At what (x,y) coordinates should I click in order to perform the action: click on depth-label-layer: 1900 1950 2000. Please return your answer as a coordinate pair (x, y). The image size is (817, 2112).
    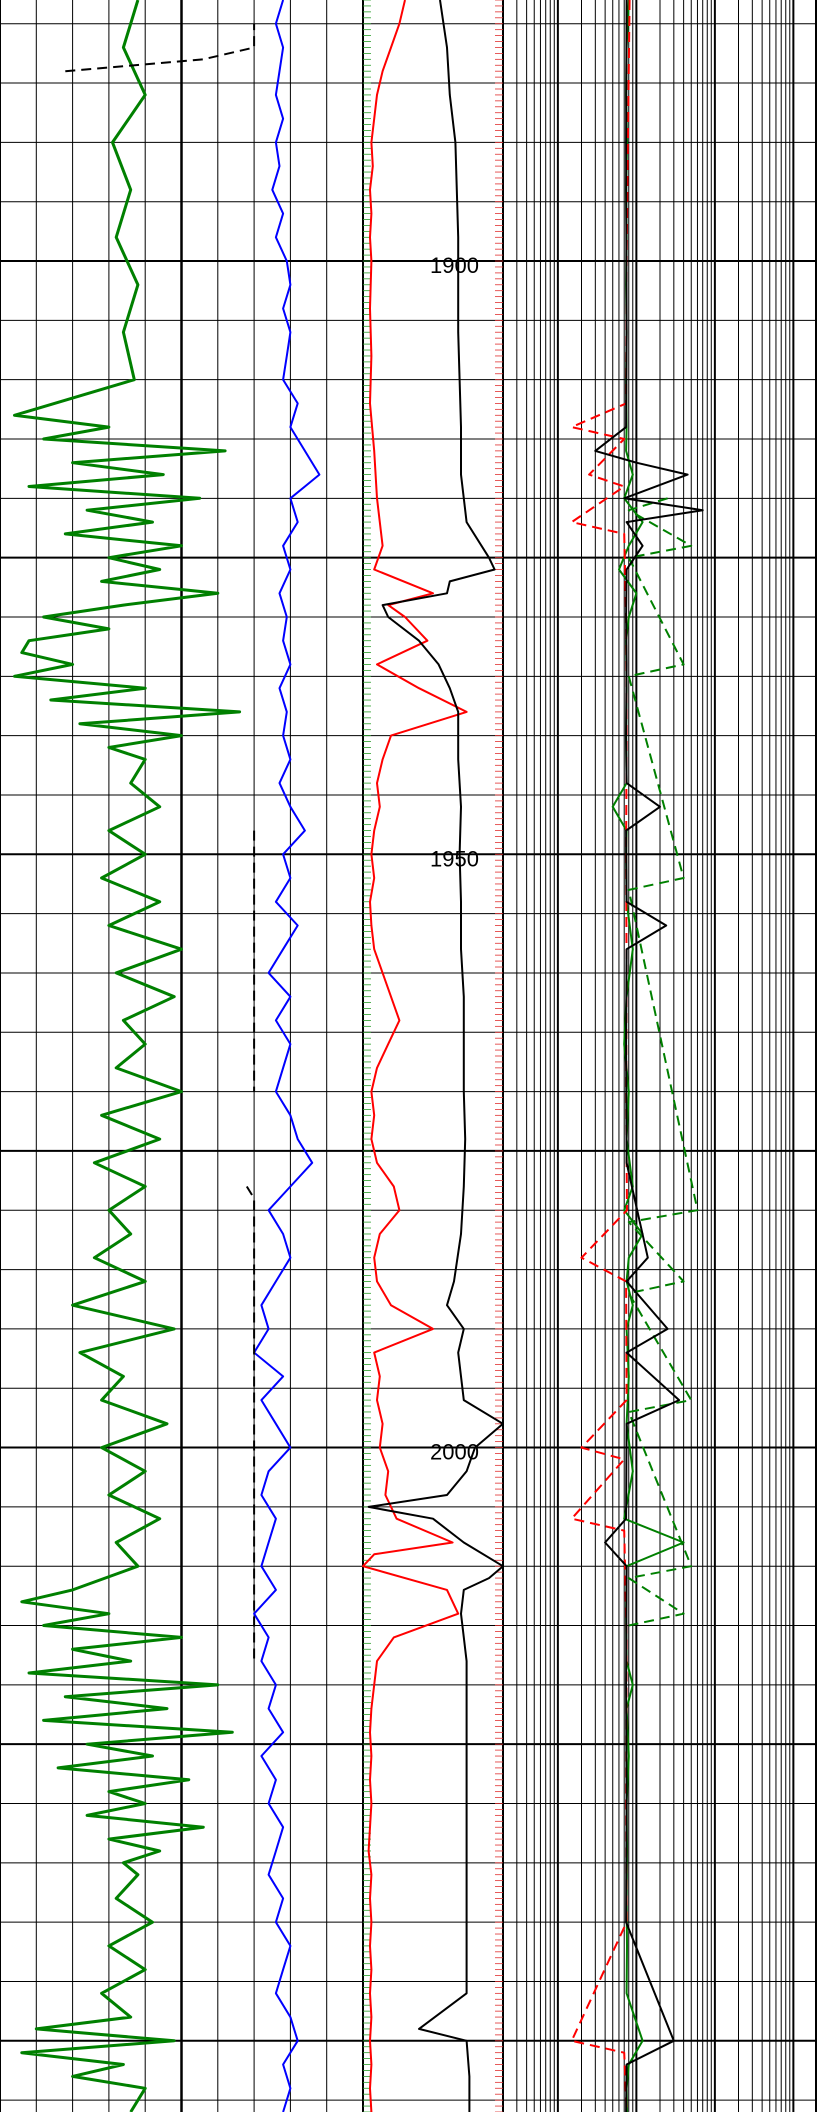
    Looking at the image, I should click on (454, 859).